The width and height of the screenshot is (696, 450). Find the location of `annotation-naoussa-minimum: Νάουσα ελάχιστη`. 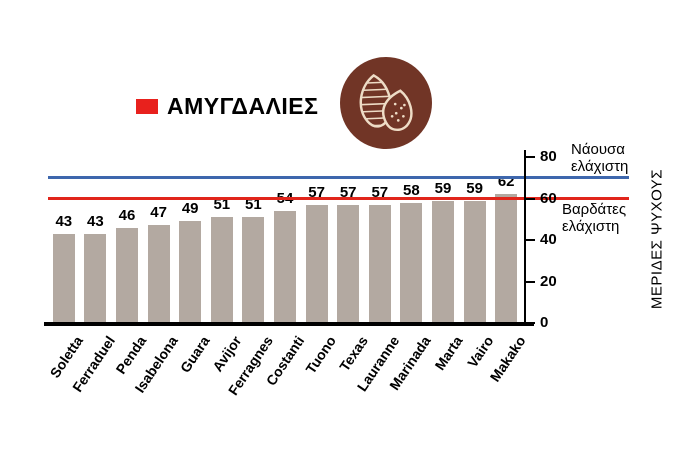

annotation-naoussa-minimum: Νάουσα ελάχιστη is located at coordinates (600, 158).